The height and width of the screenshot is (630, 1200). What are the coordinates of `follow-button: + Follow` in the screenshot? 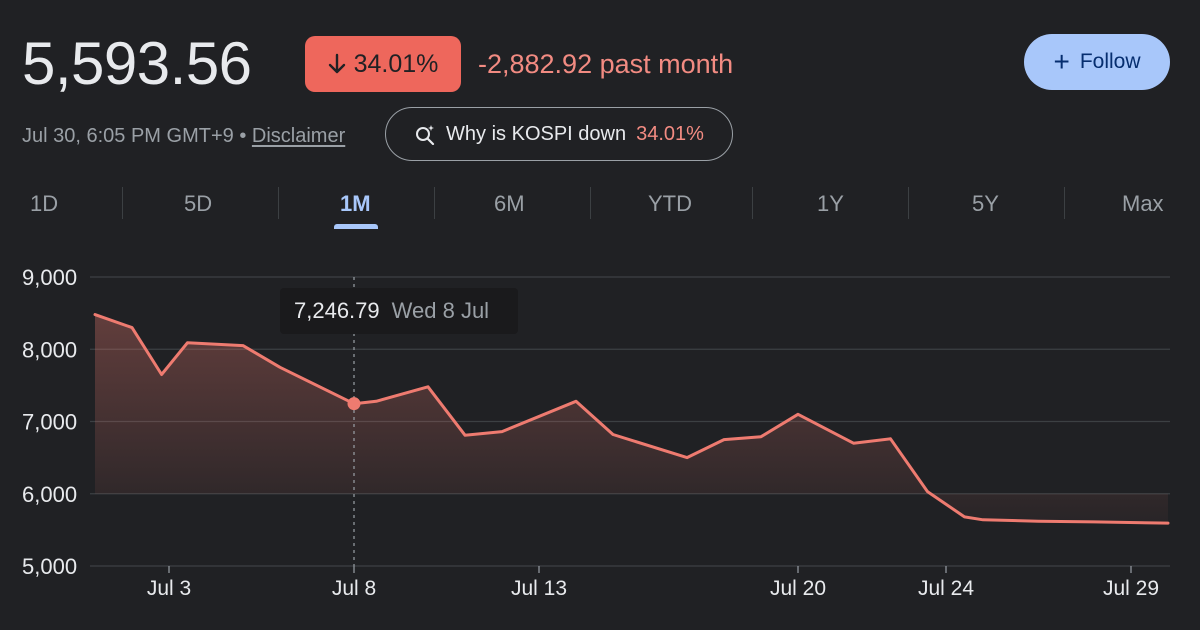 It's located at (1097, 62).